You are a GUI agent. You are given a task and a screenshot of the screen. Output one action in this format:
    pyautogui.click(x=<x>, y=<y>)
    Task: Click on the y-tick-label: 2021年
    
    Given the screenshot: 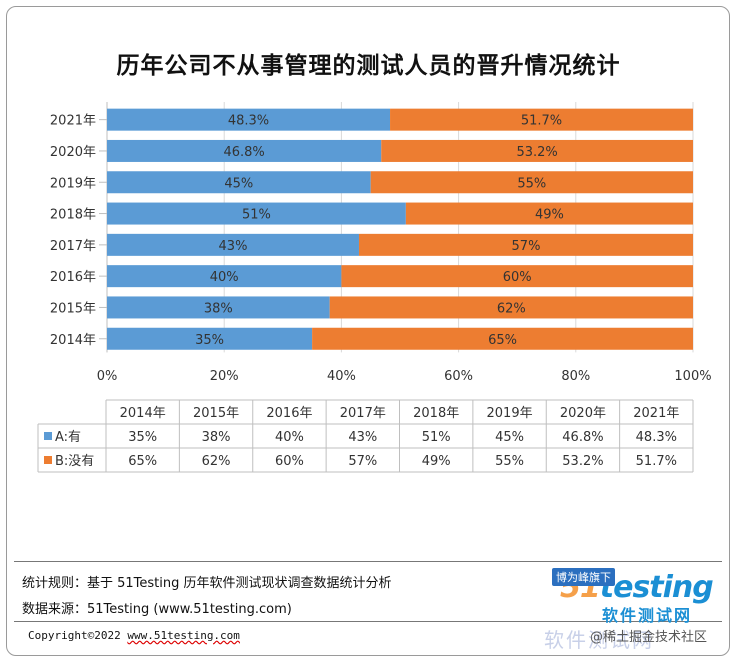 What is the action you would take?
    pyautogui.click(x=73, y=121)
    